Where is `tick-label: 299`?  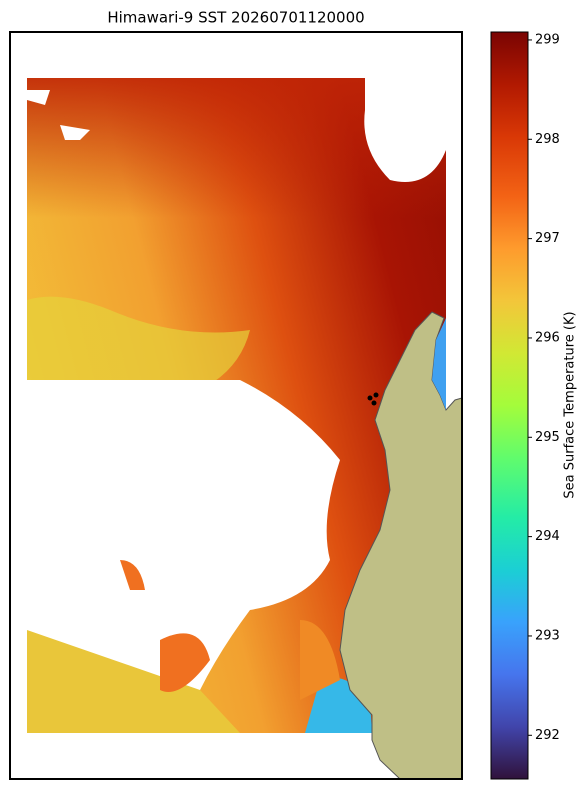 tick-label: 299 is located at coordinates (547, 39).